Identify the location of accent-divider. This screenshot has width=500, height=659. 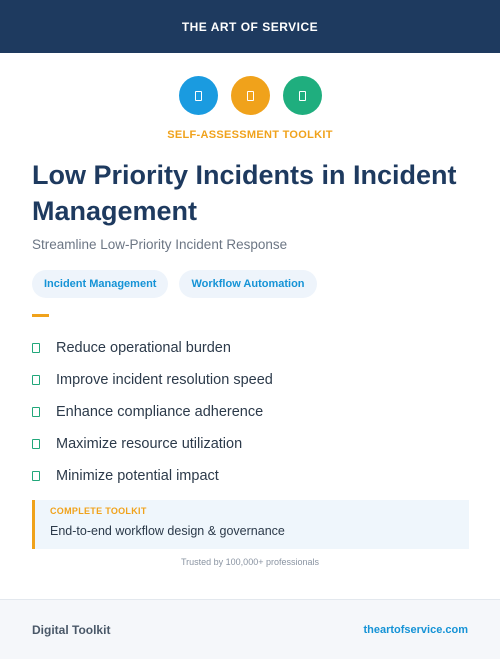
(40, 315).